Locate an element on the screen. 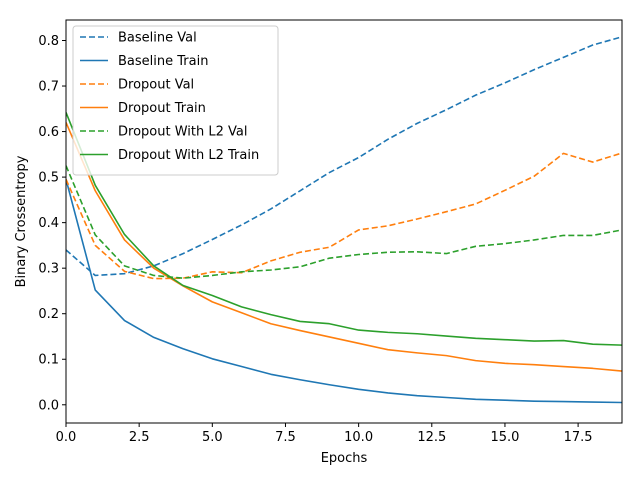 This screenshot has width=640, height=480. y-tick-label: 0.7 is located at coordinates (48, 87).